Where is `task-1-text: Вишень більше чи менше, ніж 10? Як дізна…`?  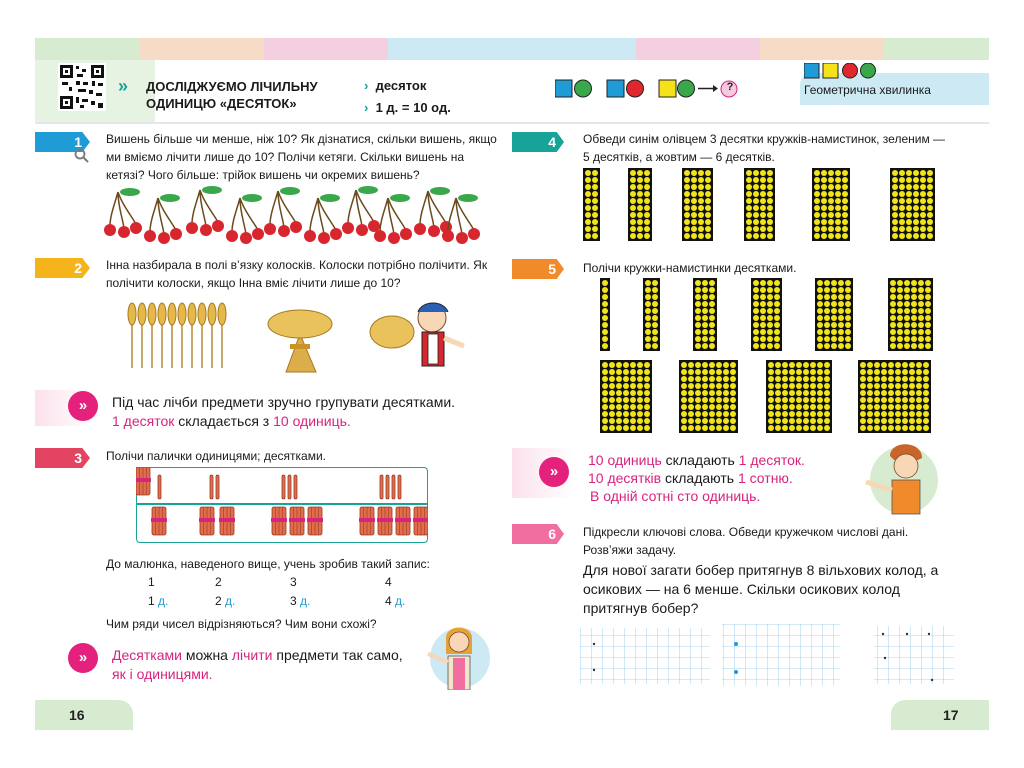
task-1-text: Вишень більше чи менше, ніж 10? Як дізна… is located at coordinates (301, 157).